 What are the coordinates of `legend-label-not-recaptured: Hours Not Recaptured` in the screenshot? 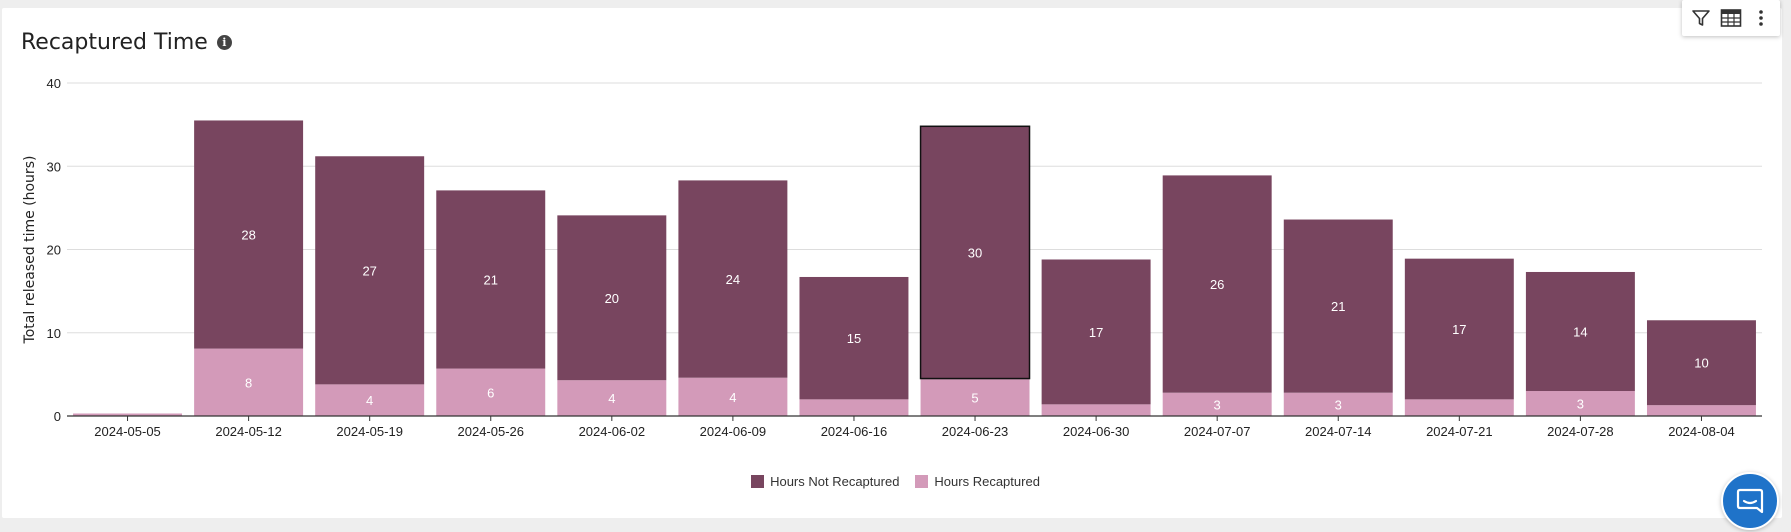 It's located at (835, 481).